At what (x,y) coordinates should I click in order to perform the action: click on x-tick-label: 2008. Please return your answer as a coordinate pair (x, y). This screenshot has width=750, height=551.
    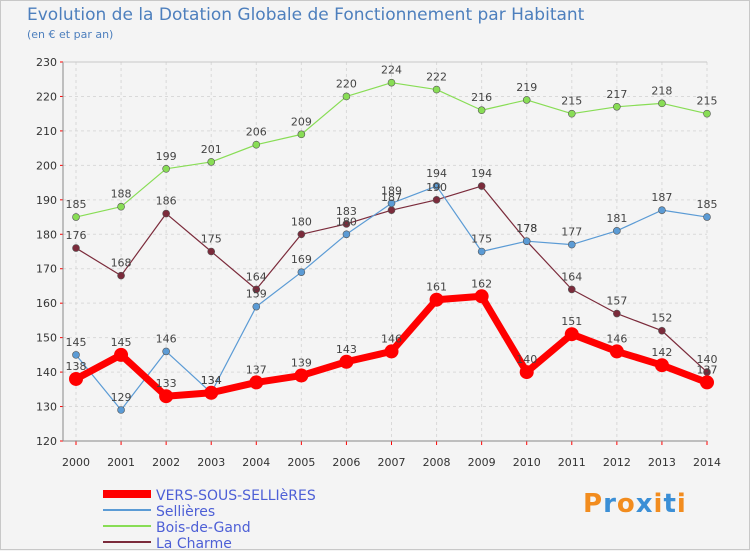
    Looking at the image, I should click on (437, 462).